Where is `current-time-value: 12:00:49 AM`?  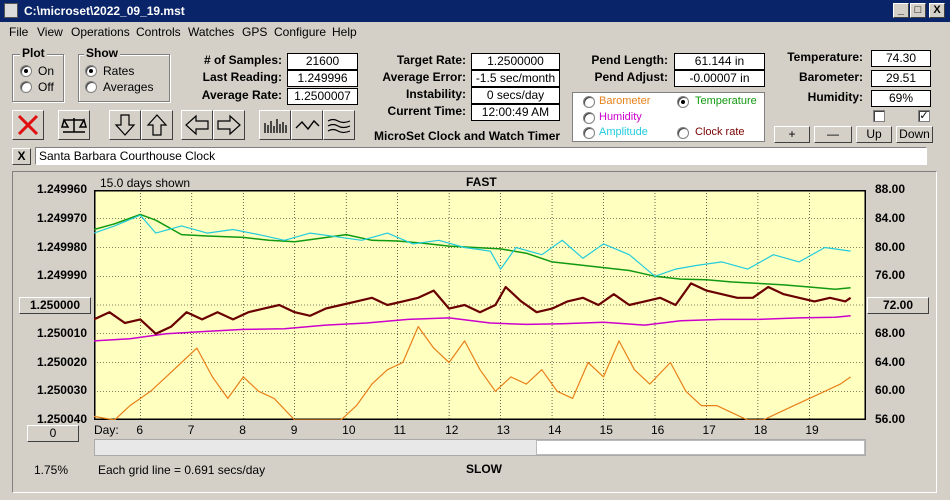
current-time-value: 12:00:49 AM is located at coordinates (515, 112).